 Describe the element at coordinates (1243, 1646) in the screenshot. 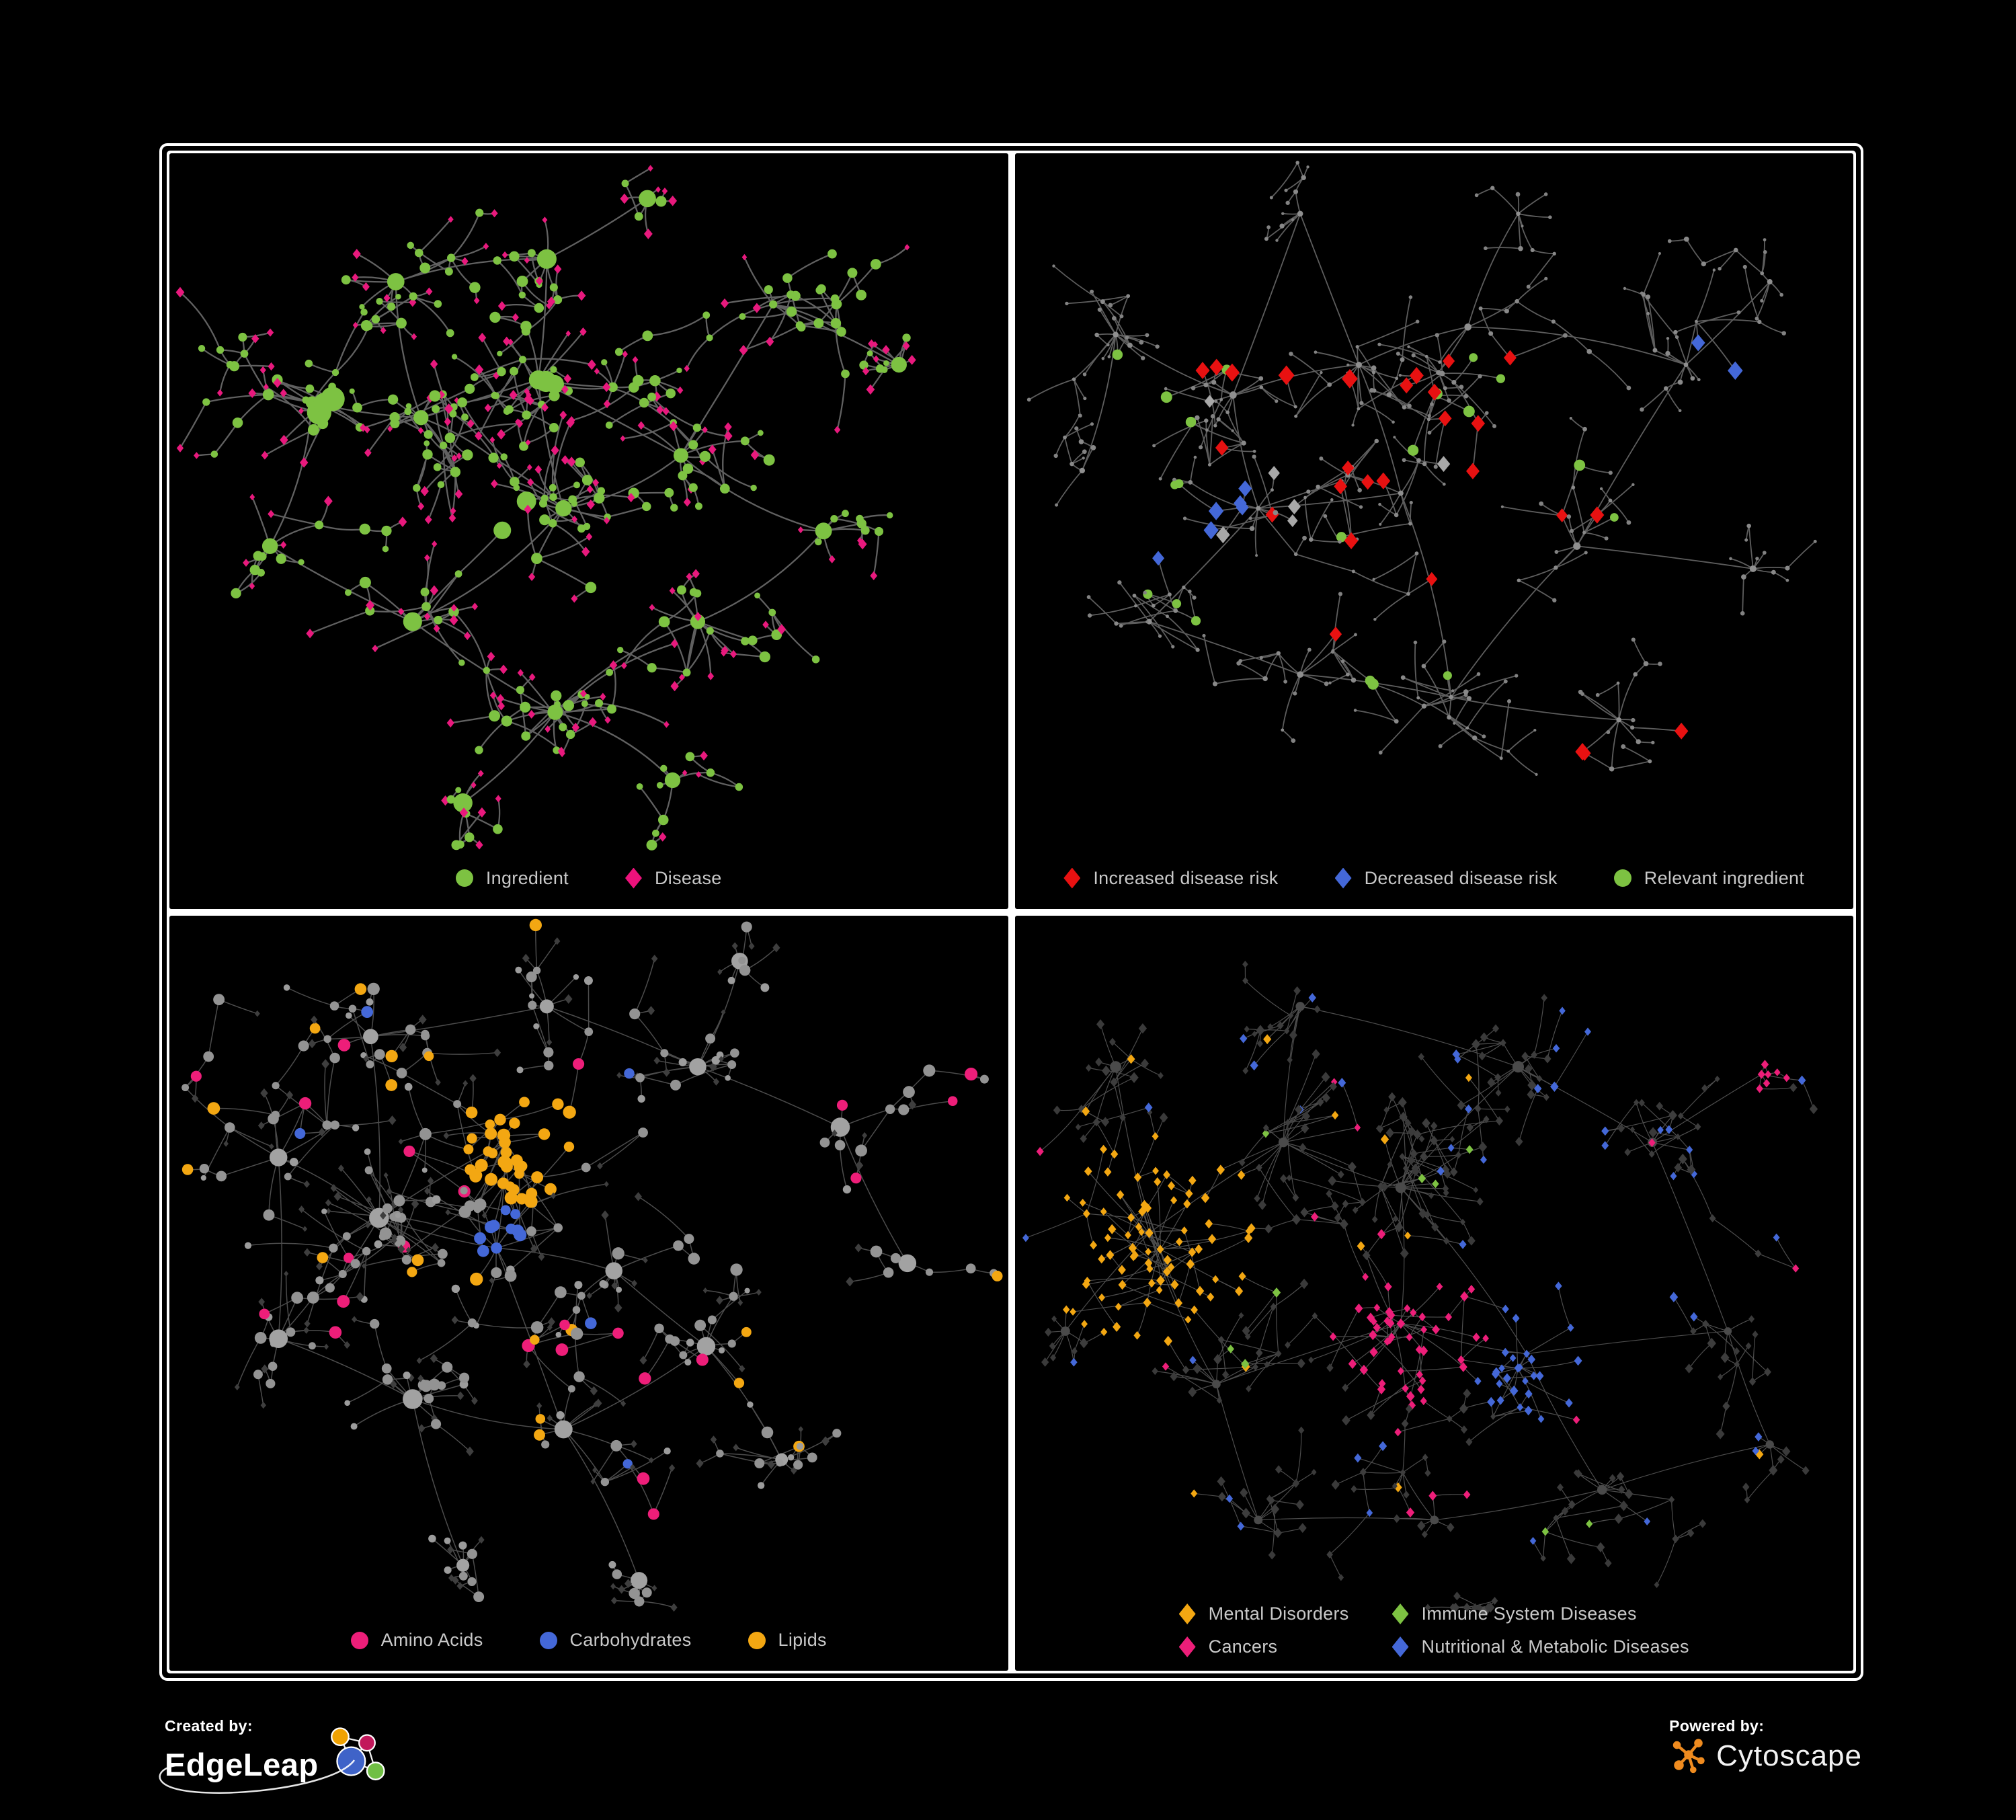

I see `legend-label: Cancers` at that location.